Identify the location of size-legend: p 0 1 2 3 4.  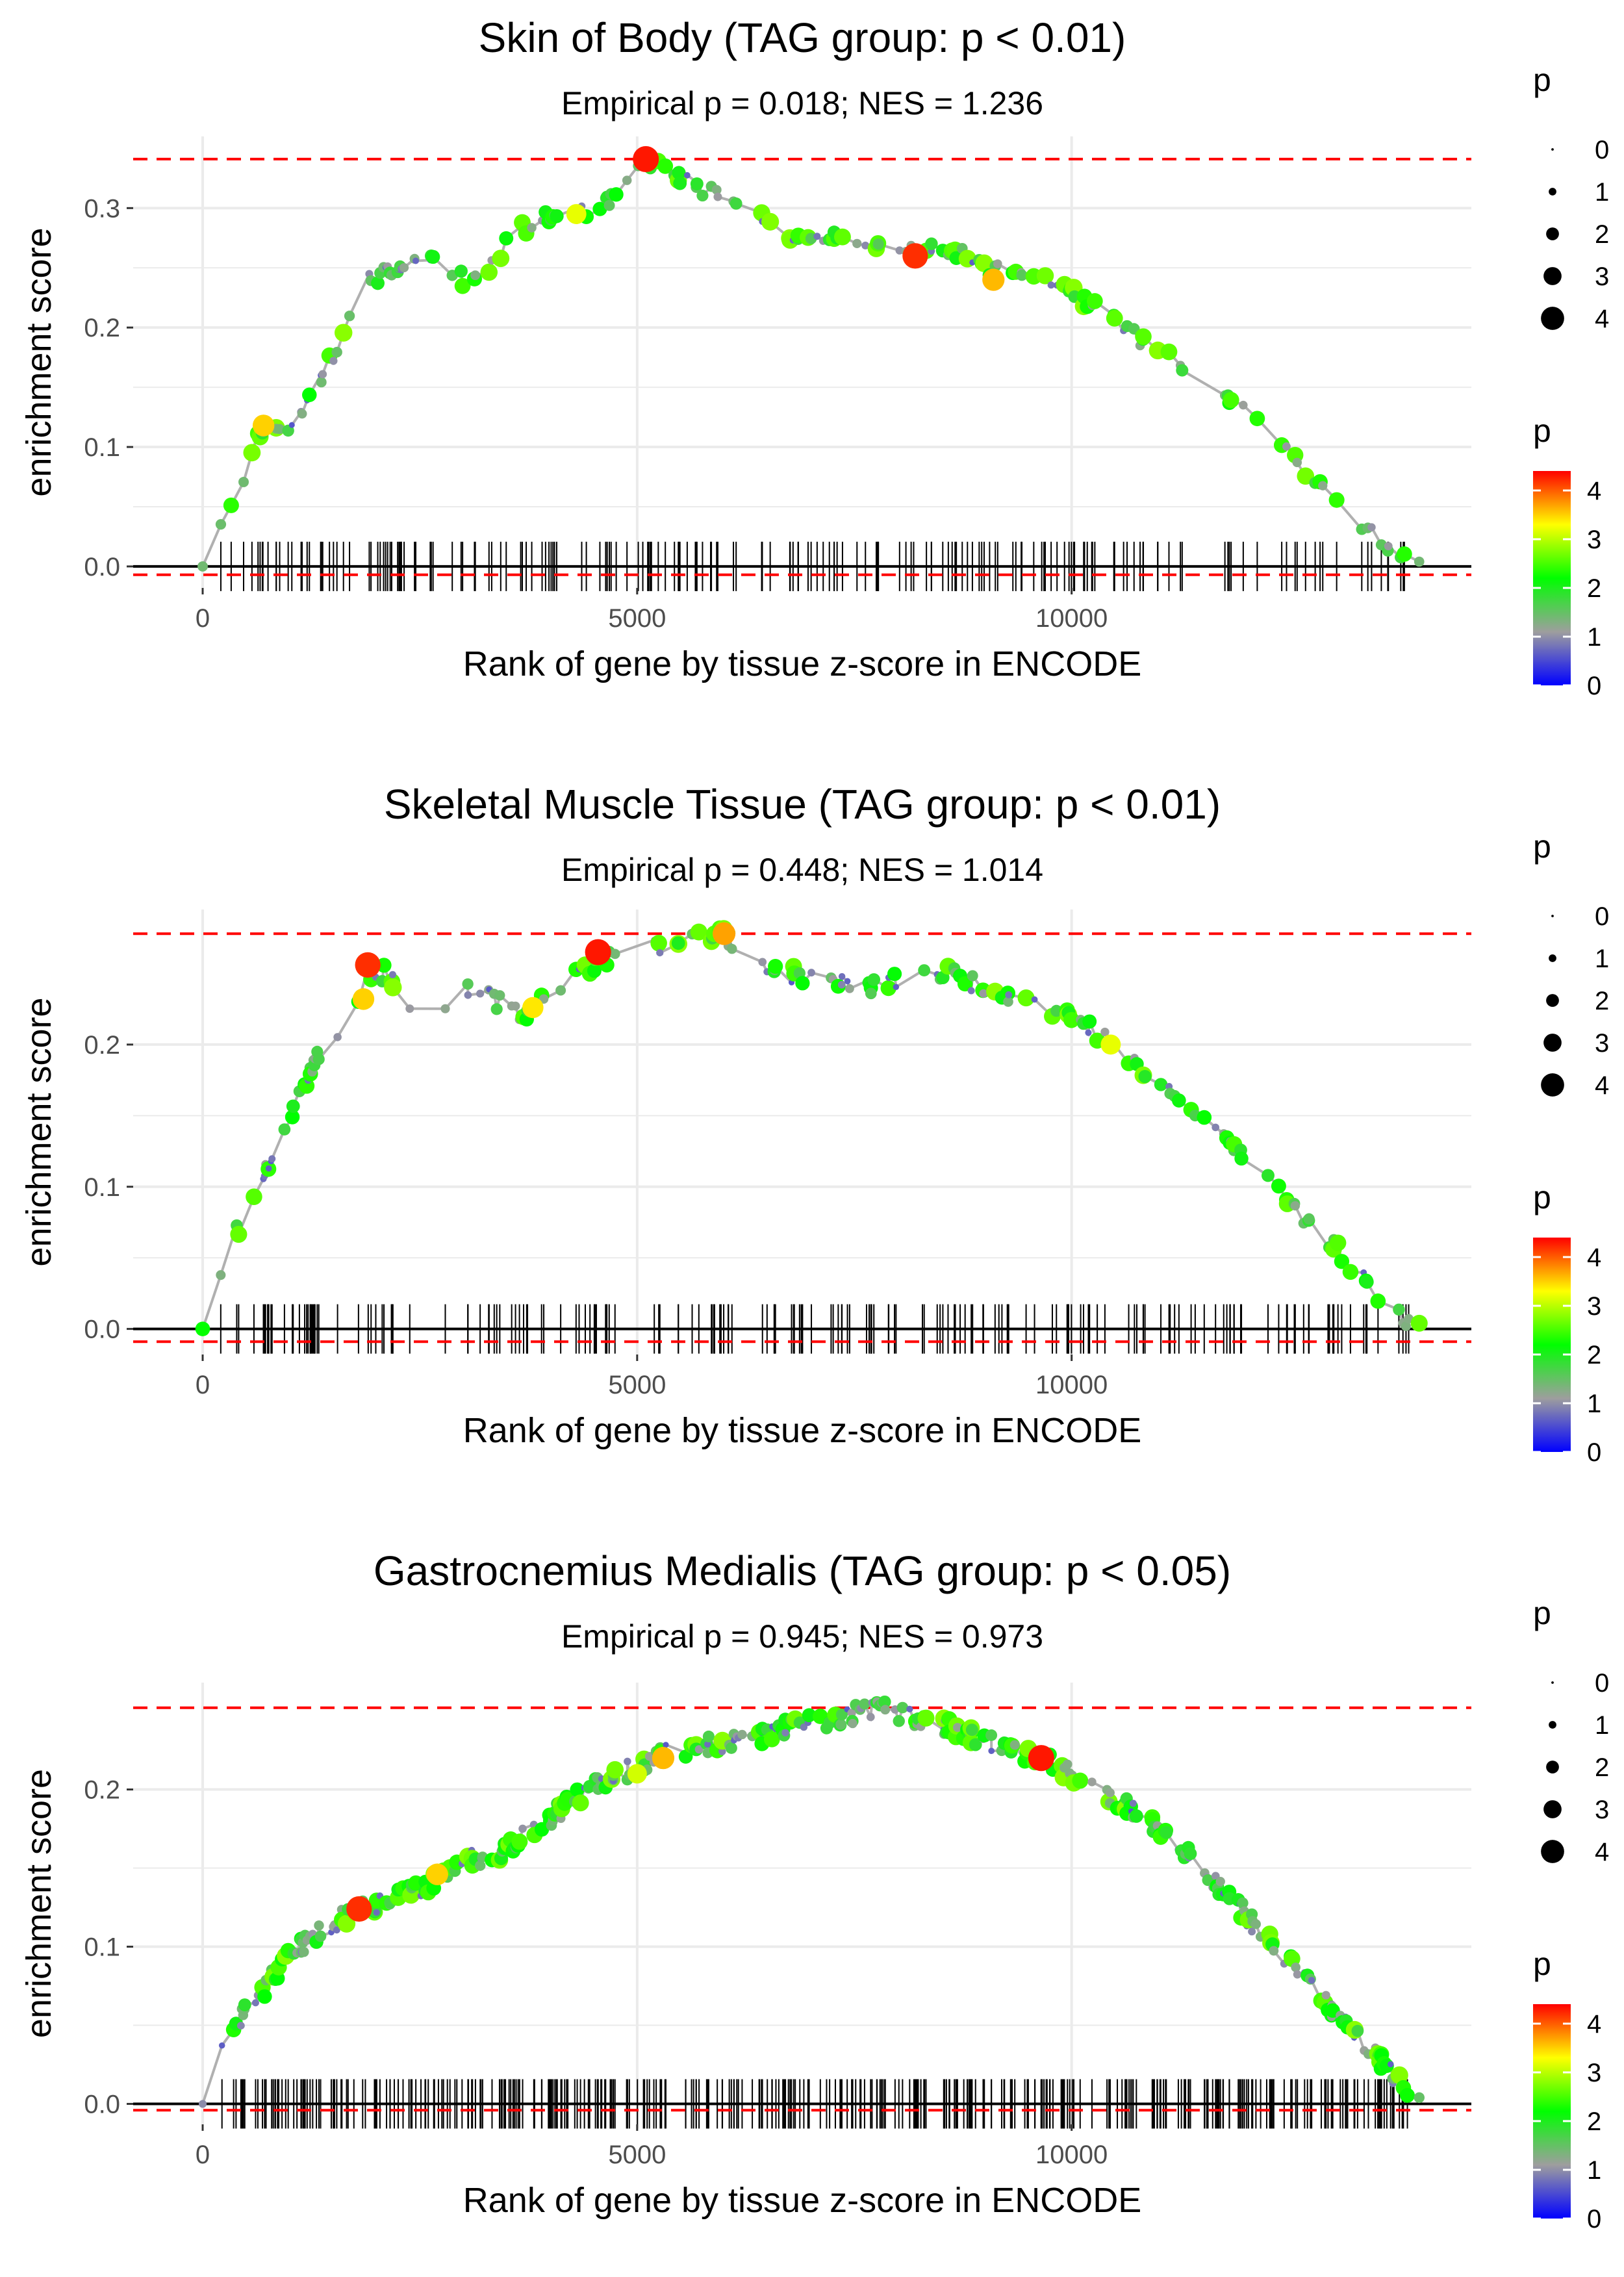
(1571, 1731).